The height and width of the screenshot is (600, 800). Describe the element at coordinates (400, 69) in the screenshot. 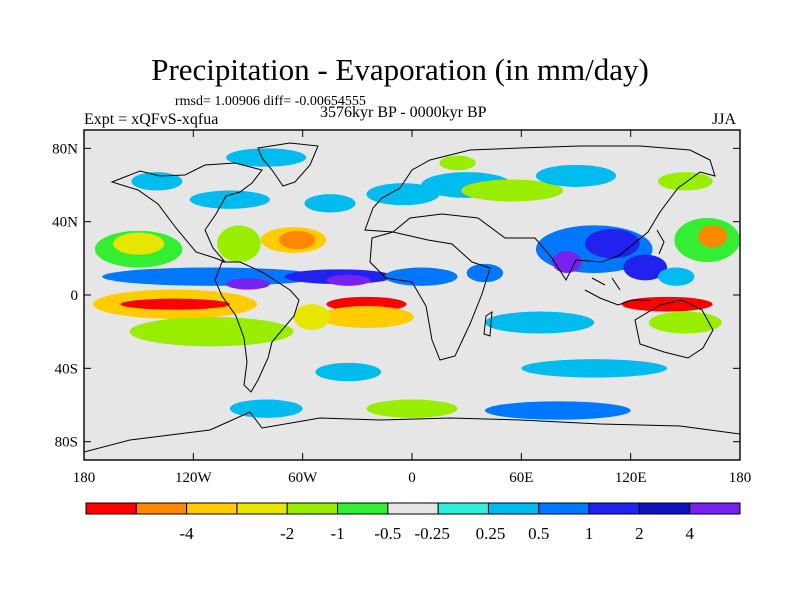

I see `chart-title: Precipitation - Evaporation (in mm/day)` at that location.